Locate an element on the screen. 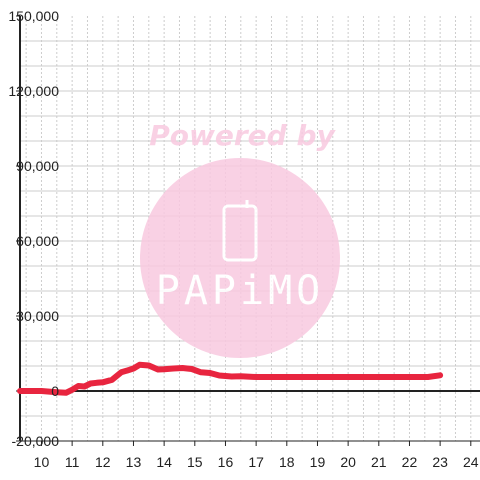 The height and width of the screenshot is (480, 480). x-tick-label: 14 is located at coordinates (164, 462).